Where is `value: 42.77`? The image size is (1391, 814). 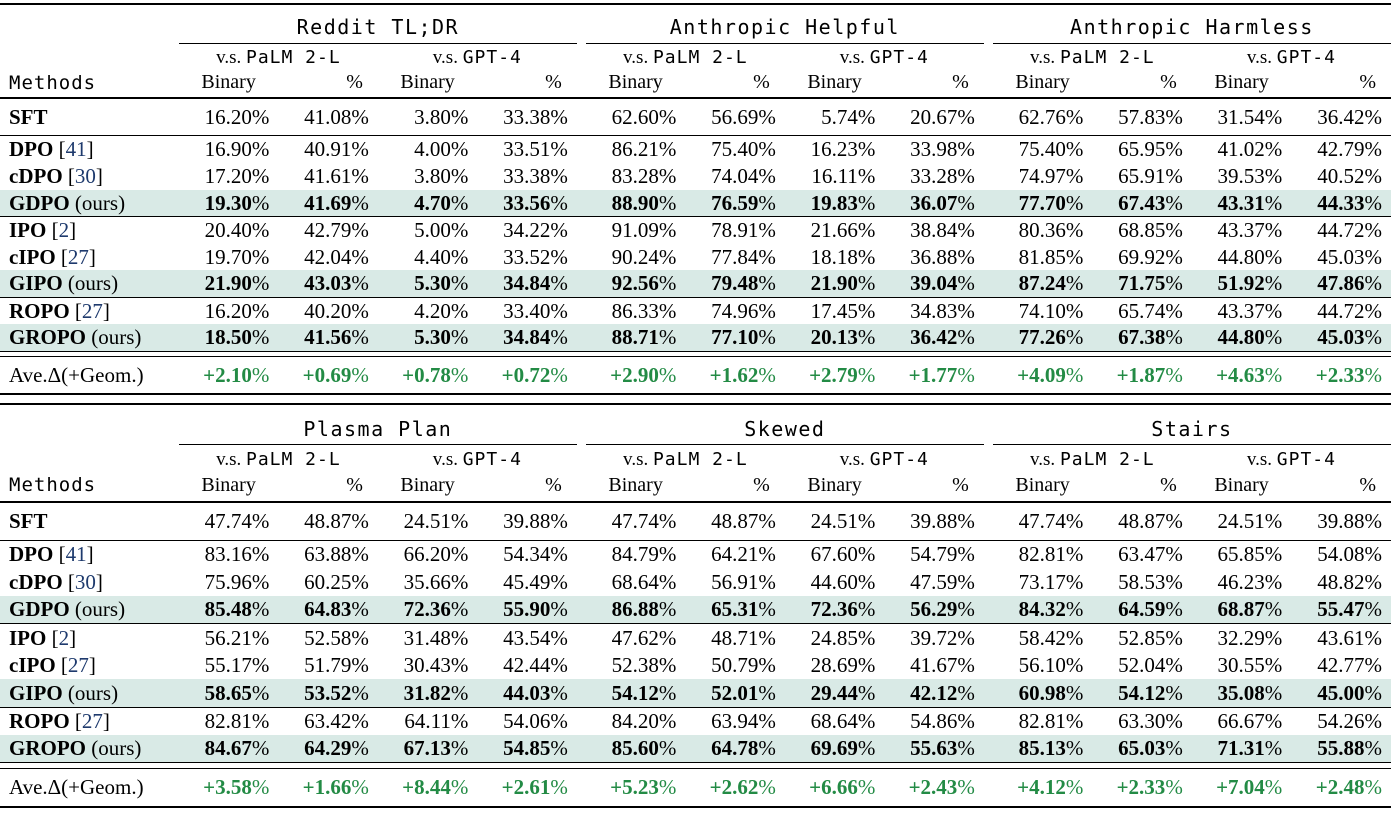 value: 42.77 is located at coordinates (1341, 665).